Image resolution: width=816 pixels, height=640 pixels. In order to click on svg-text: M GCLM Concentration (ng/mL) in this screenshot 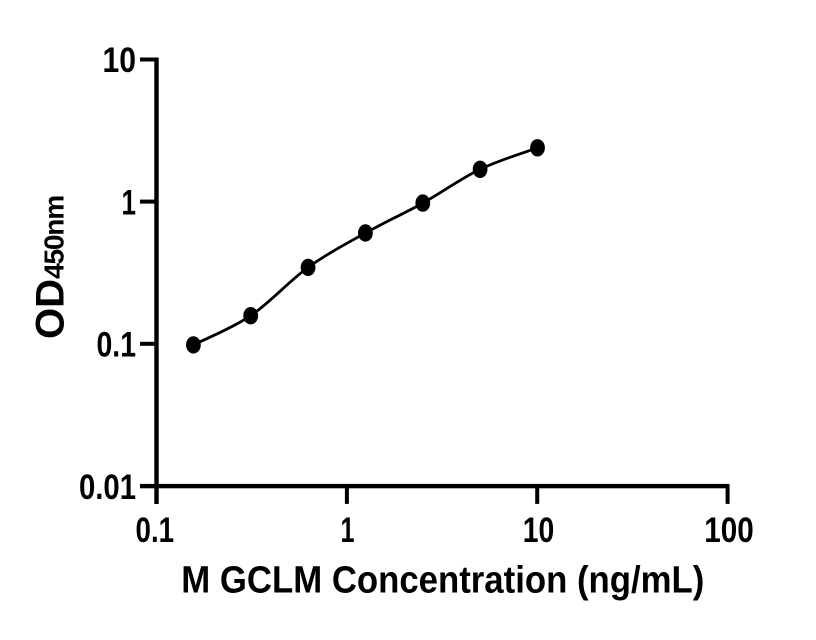, I will do `click(442, 580)`.